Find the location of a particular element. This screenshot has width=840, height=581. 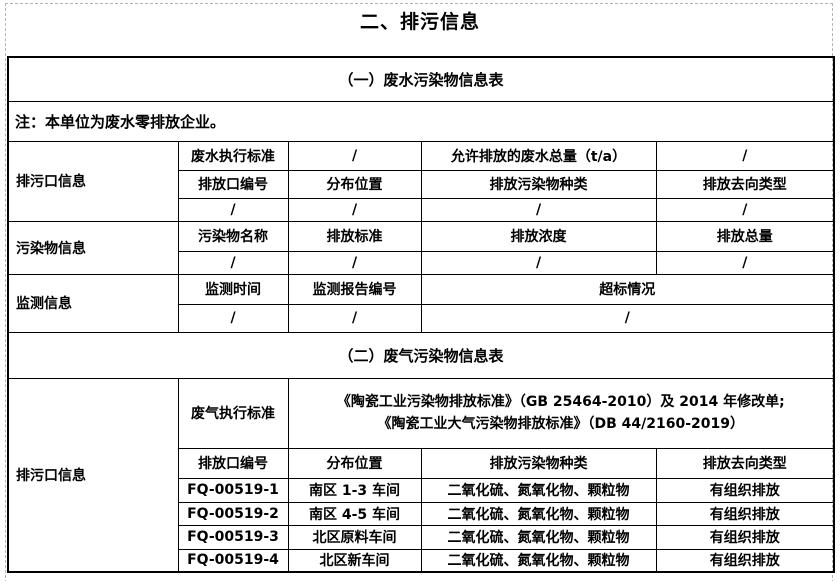

pollutant-header-concentration: 排放浓度 is located at coordinates (538, 236).